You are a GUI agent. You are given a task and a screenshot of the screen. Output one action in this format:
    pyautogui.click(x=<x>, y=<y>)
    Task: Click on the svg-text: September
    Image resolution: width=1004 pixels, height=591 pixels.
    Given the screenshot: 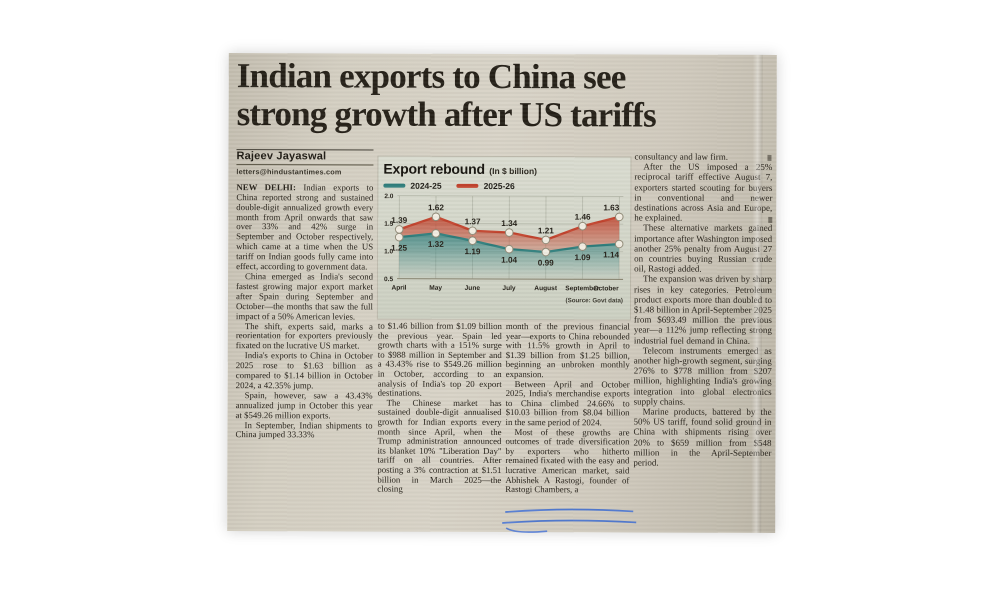 What is the action you would take?
    pyautogui.click(x=582, y=288)
    